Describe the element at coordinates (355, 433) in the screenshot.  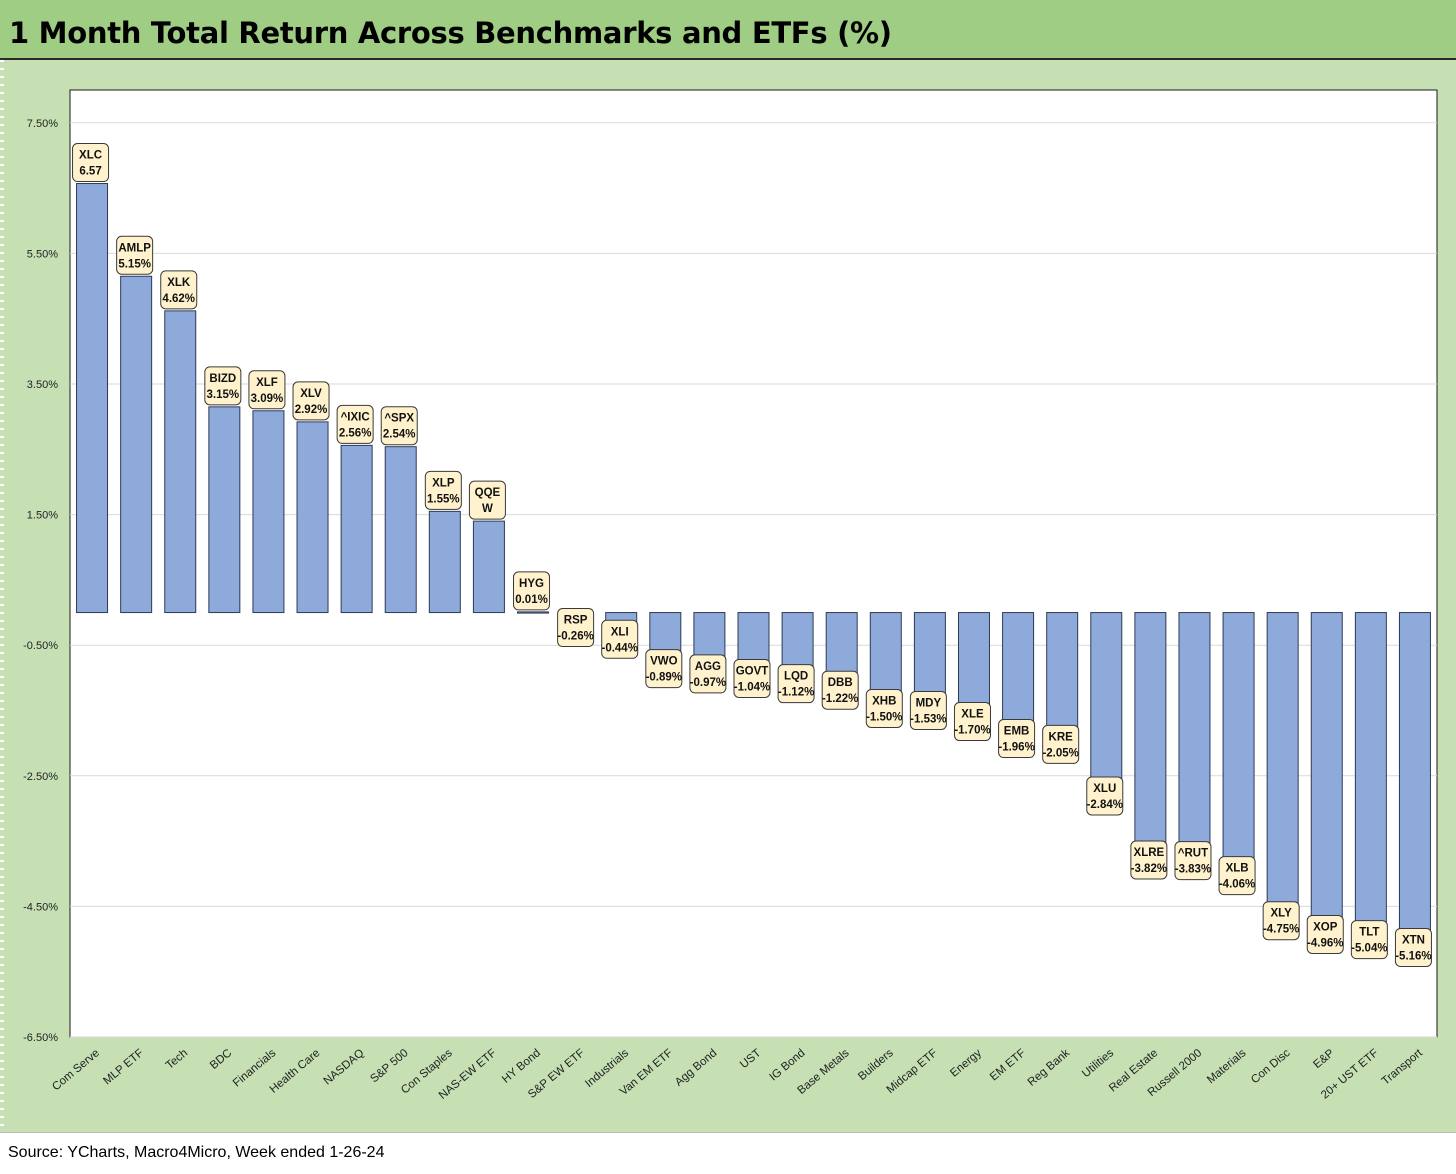
I see `data-label-value: 2.56%` at that location.